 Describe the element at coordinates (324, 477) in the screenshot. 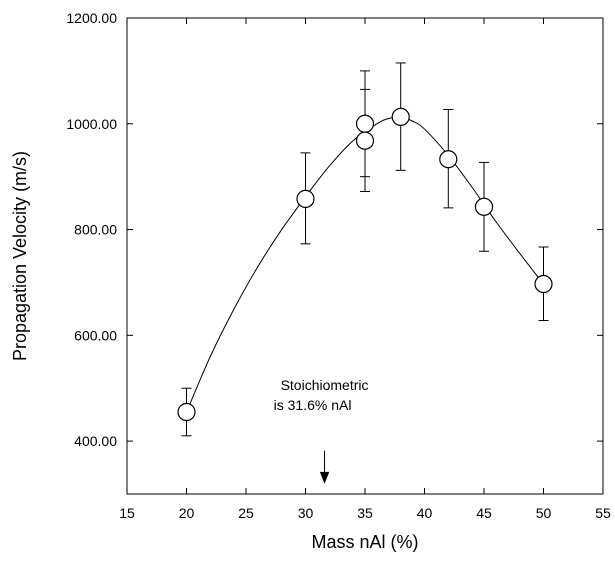

I see `annotation-arrow-head` at that location.